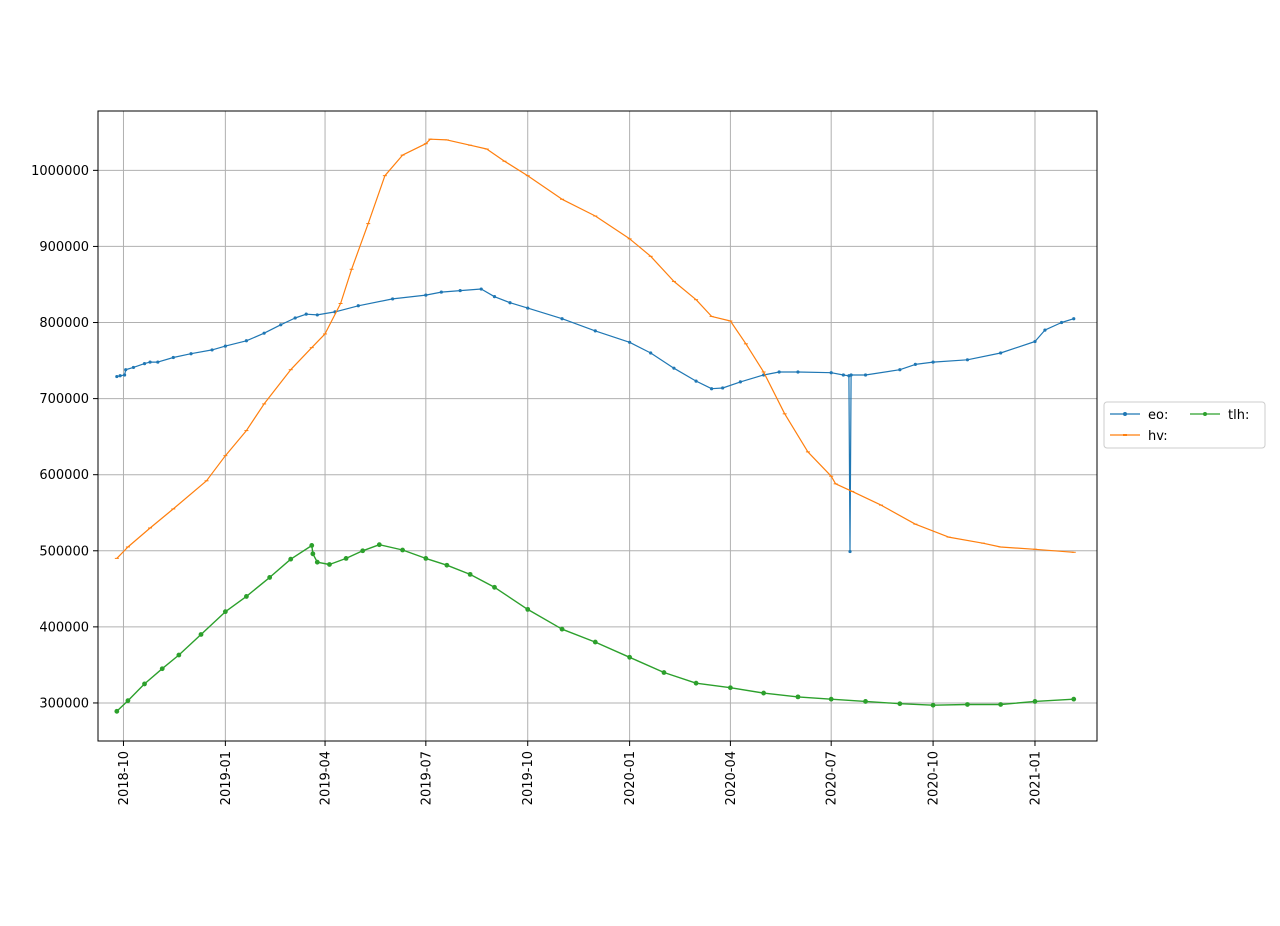  What do you see at coordinates (426, 778) in the screenshot?
I see `x-tick-label: 2019-07` at bounding box center [426, 778].